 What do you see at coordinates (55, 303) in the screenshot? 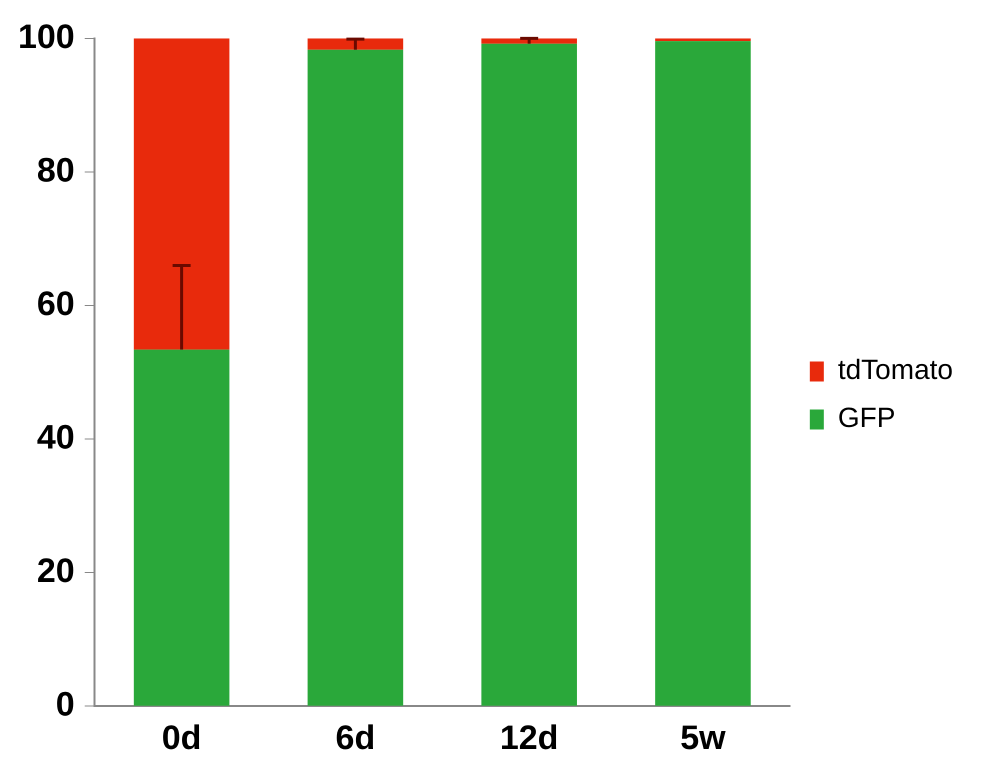
I see `y-tick-label: 60` at bounding box center [55, 303].